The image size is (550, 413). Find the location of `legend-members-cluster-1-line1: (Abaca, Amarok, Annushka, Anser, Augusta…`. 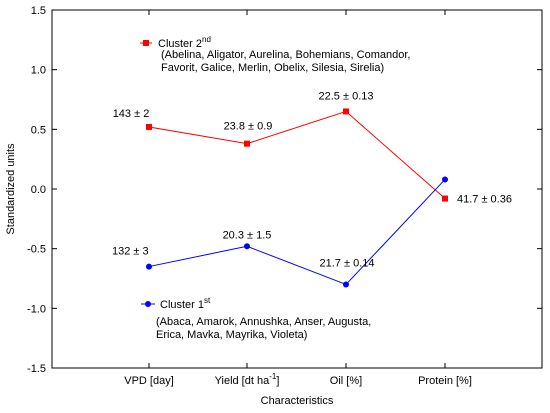

legend-members-cluster-1-line1: (Abaca, Amarok, Annushka, Anser, Augusta… is located at coordinates (263, 322).